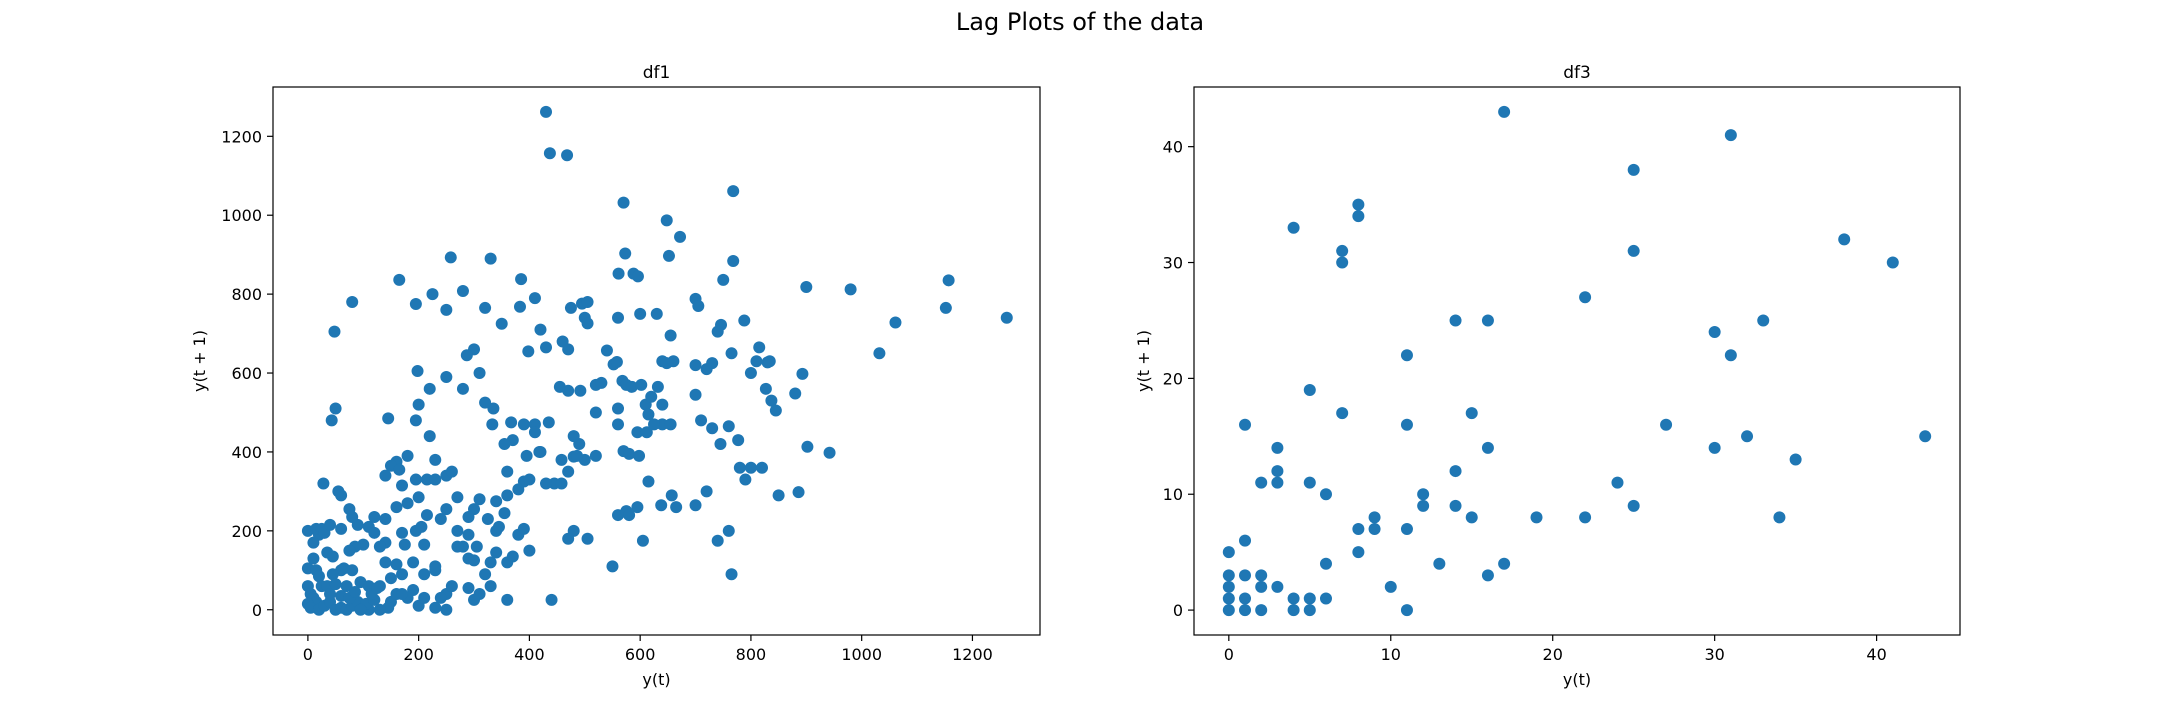 Image resolution: width=2160 pixels, height=720 pixels. I want to click on right-y-tick-label: 0, so click(1178, 610).